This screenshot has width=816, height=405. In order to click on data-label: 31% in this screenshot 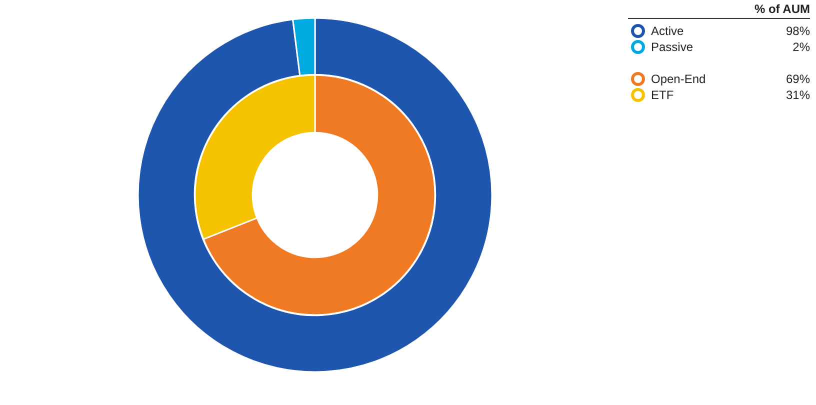, I will do `click(798, 95)`.